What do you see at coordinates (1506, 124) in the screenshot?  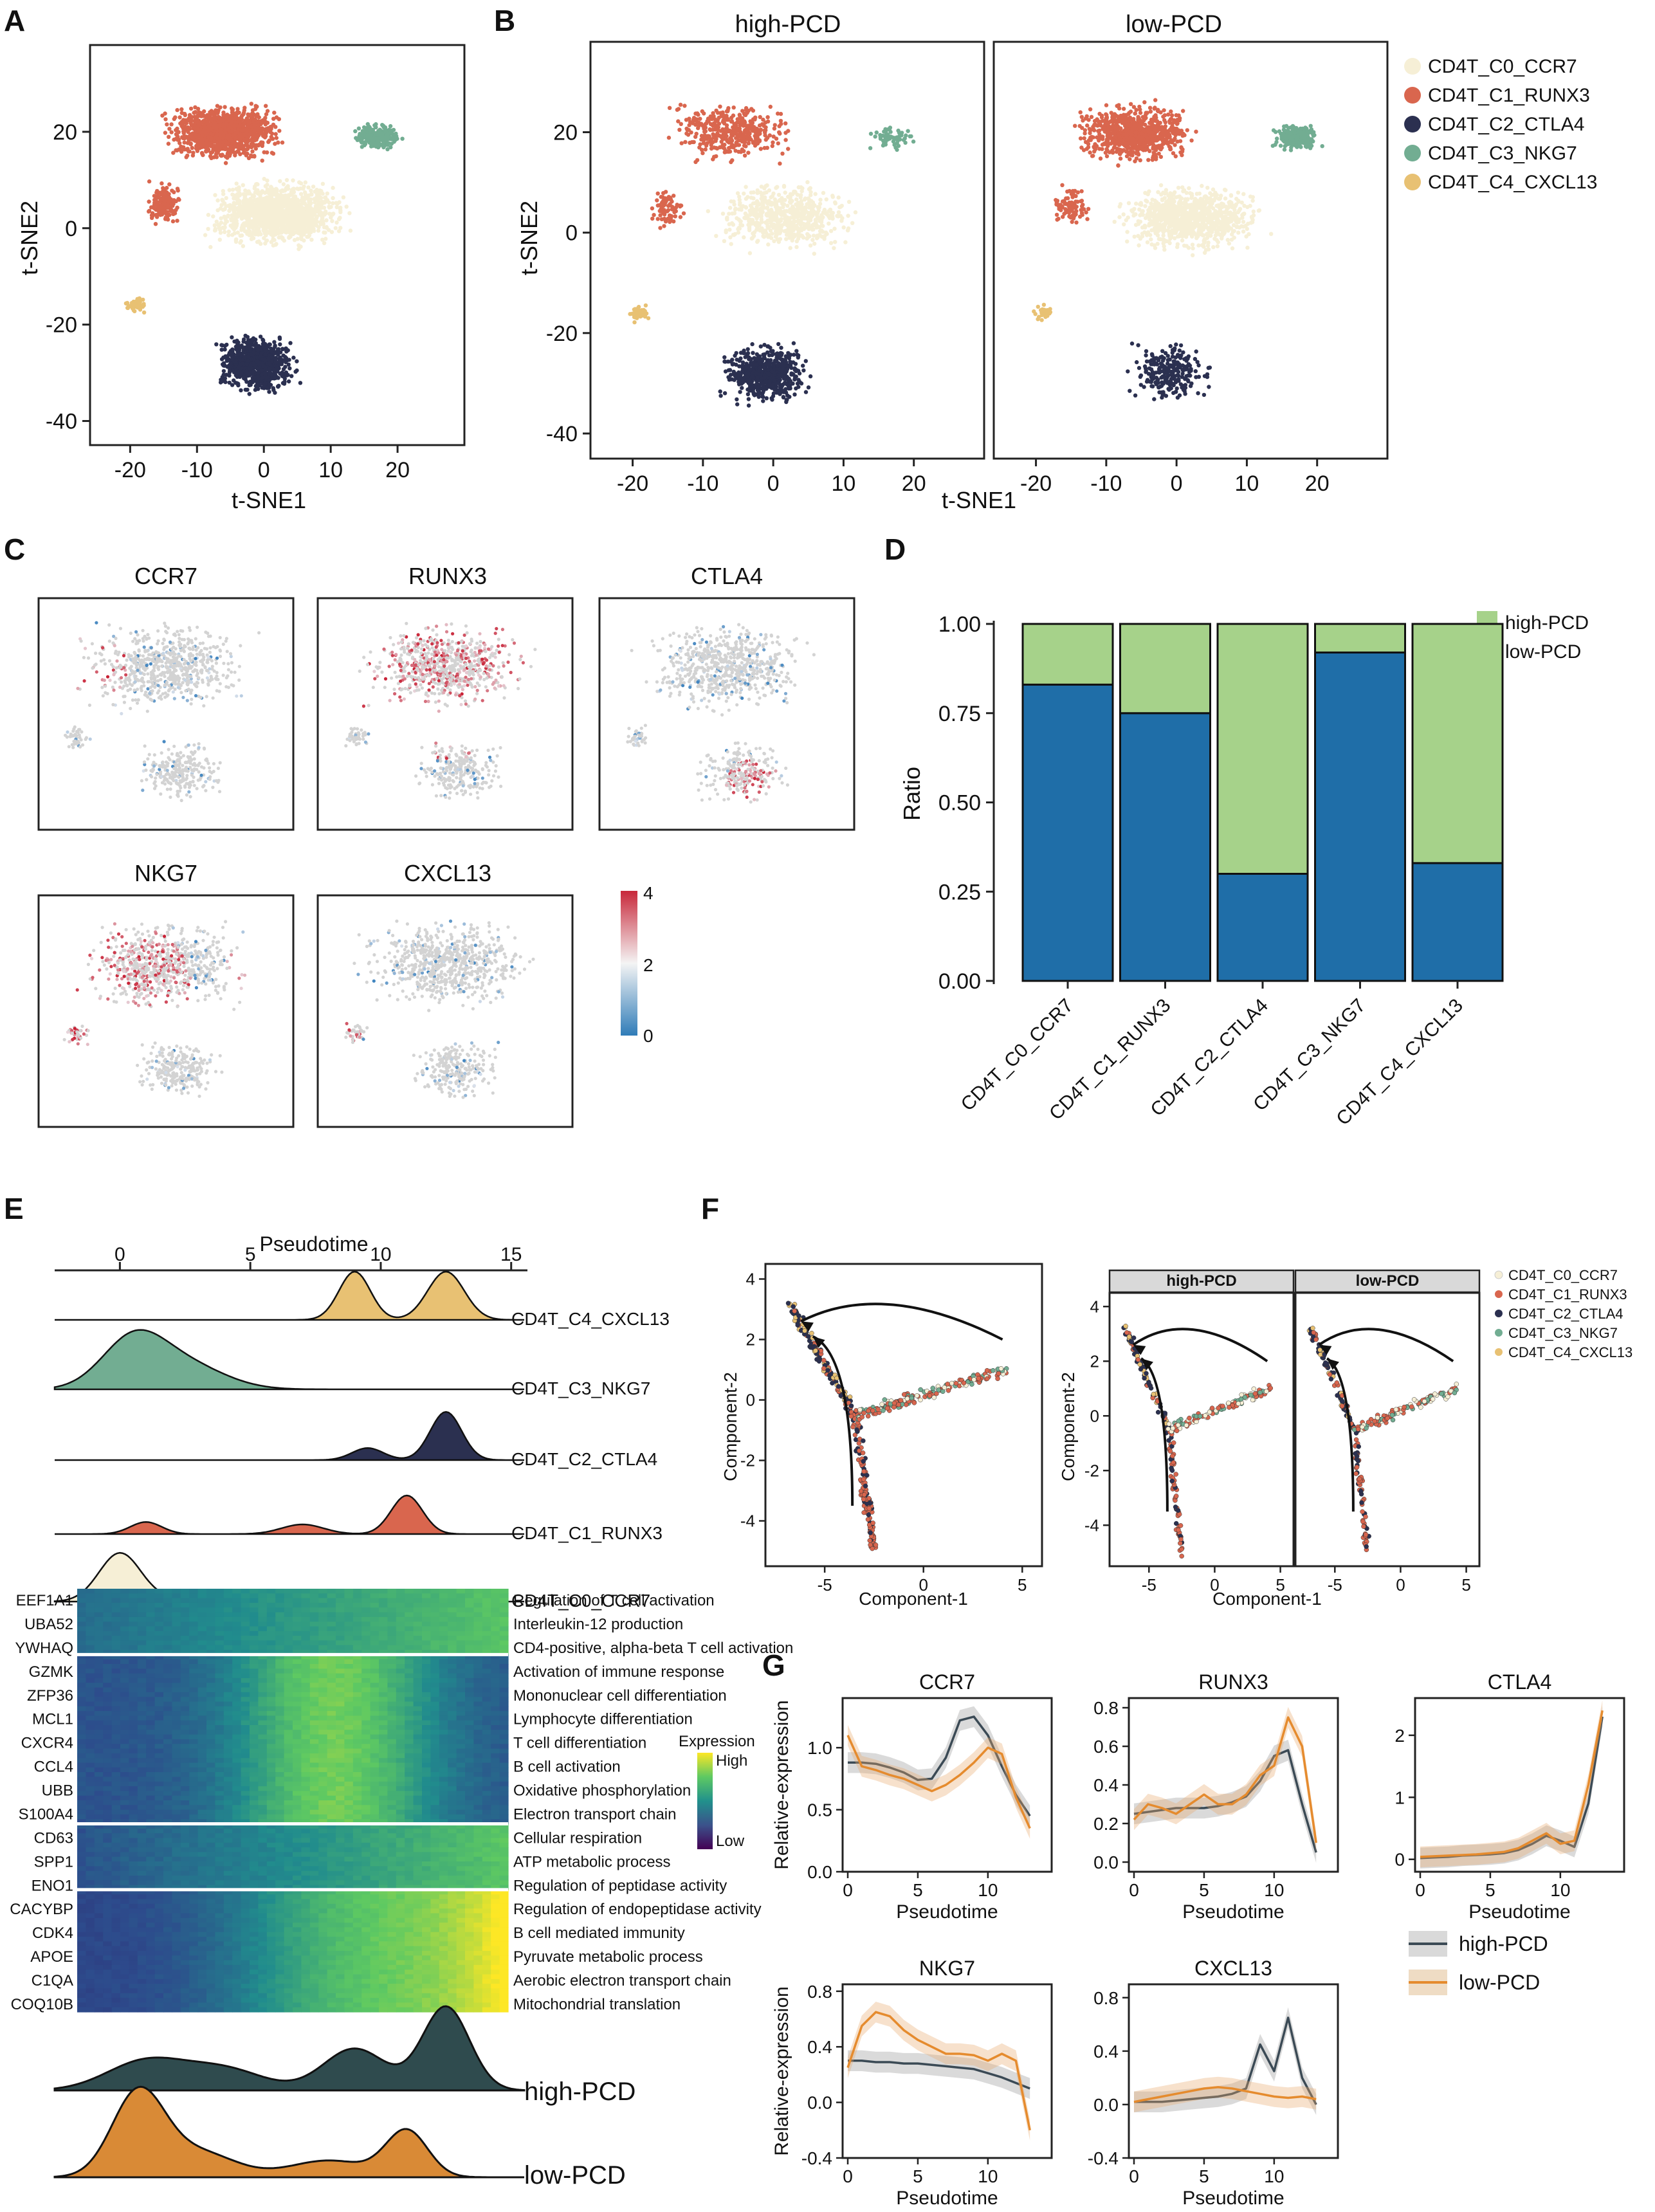 I see `legend-label-c2: CD4T_C2_CTLA4` at bounding box center [1506, 124].